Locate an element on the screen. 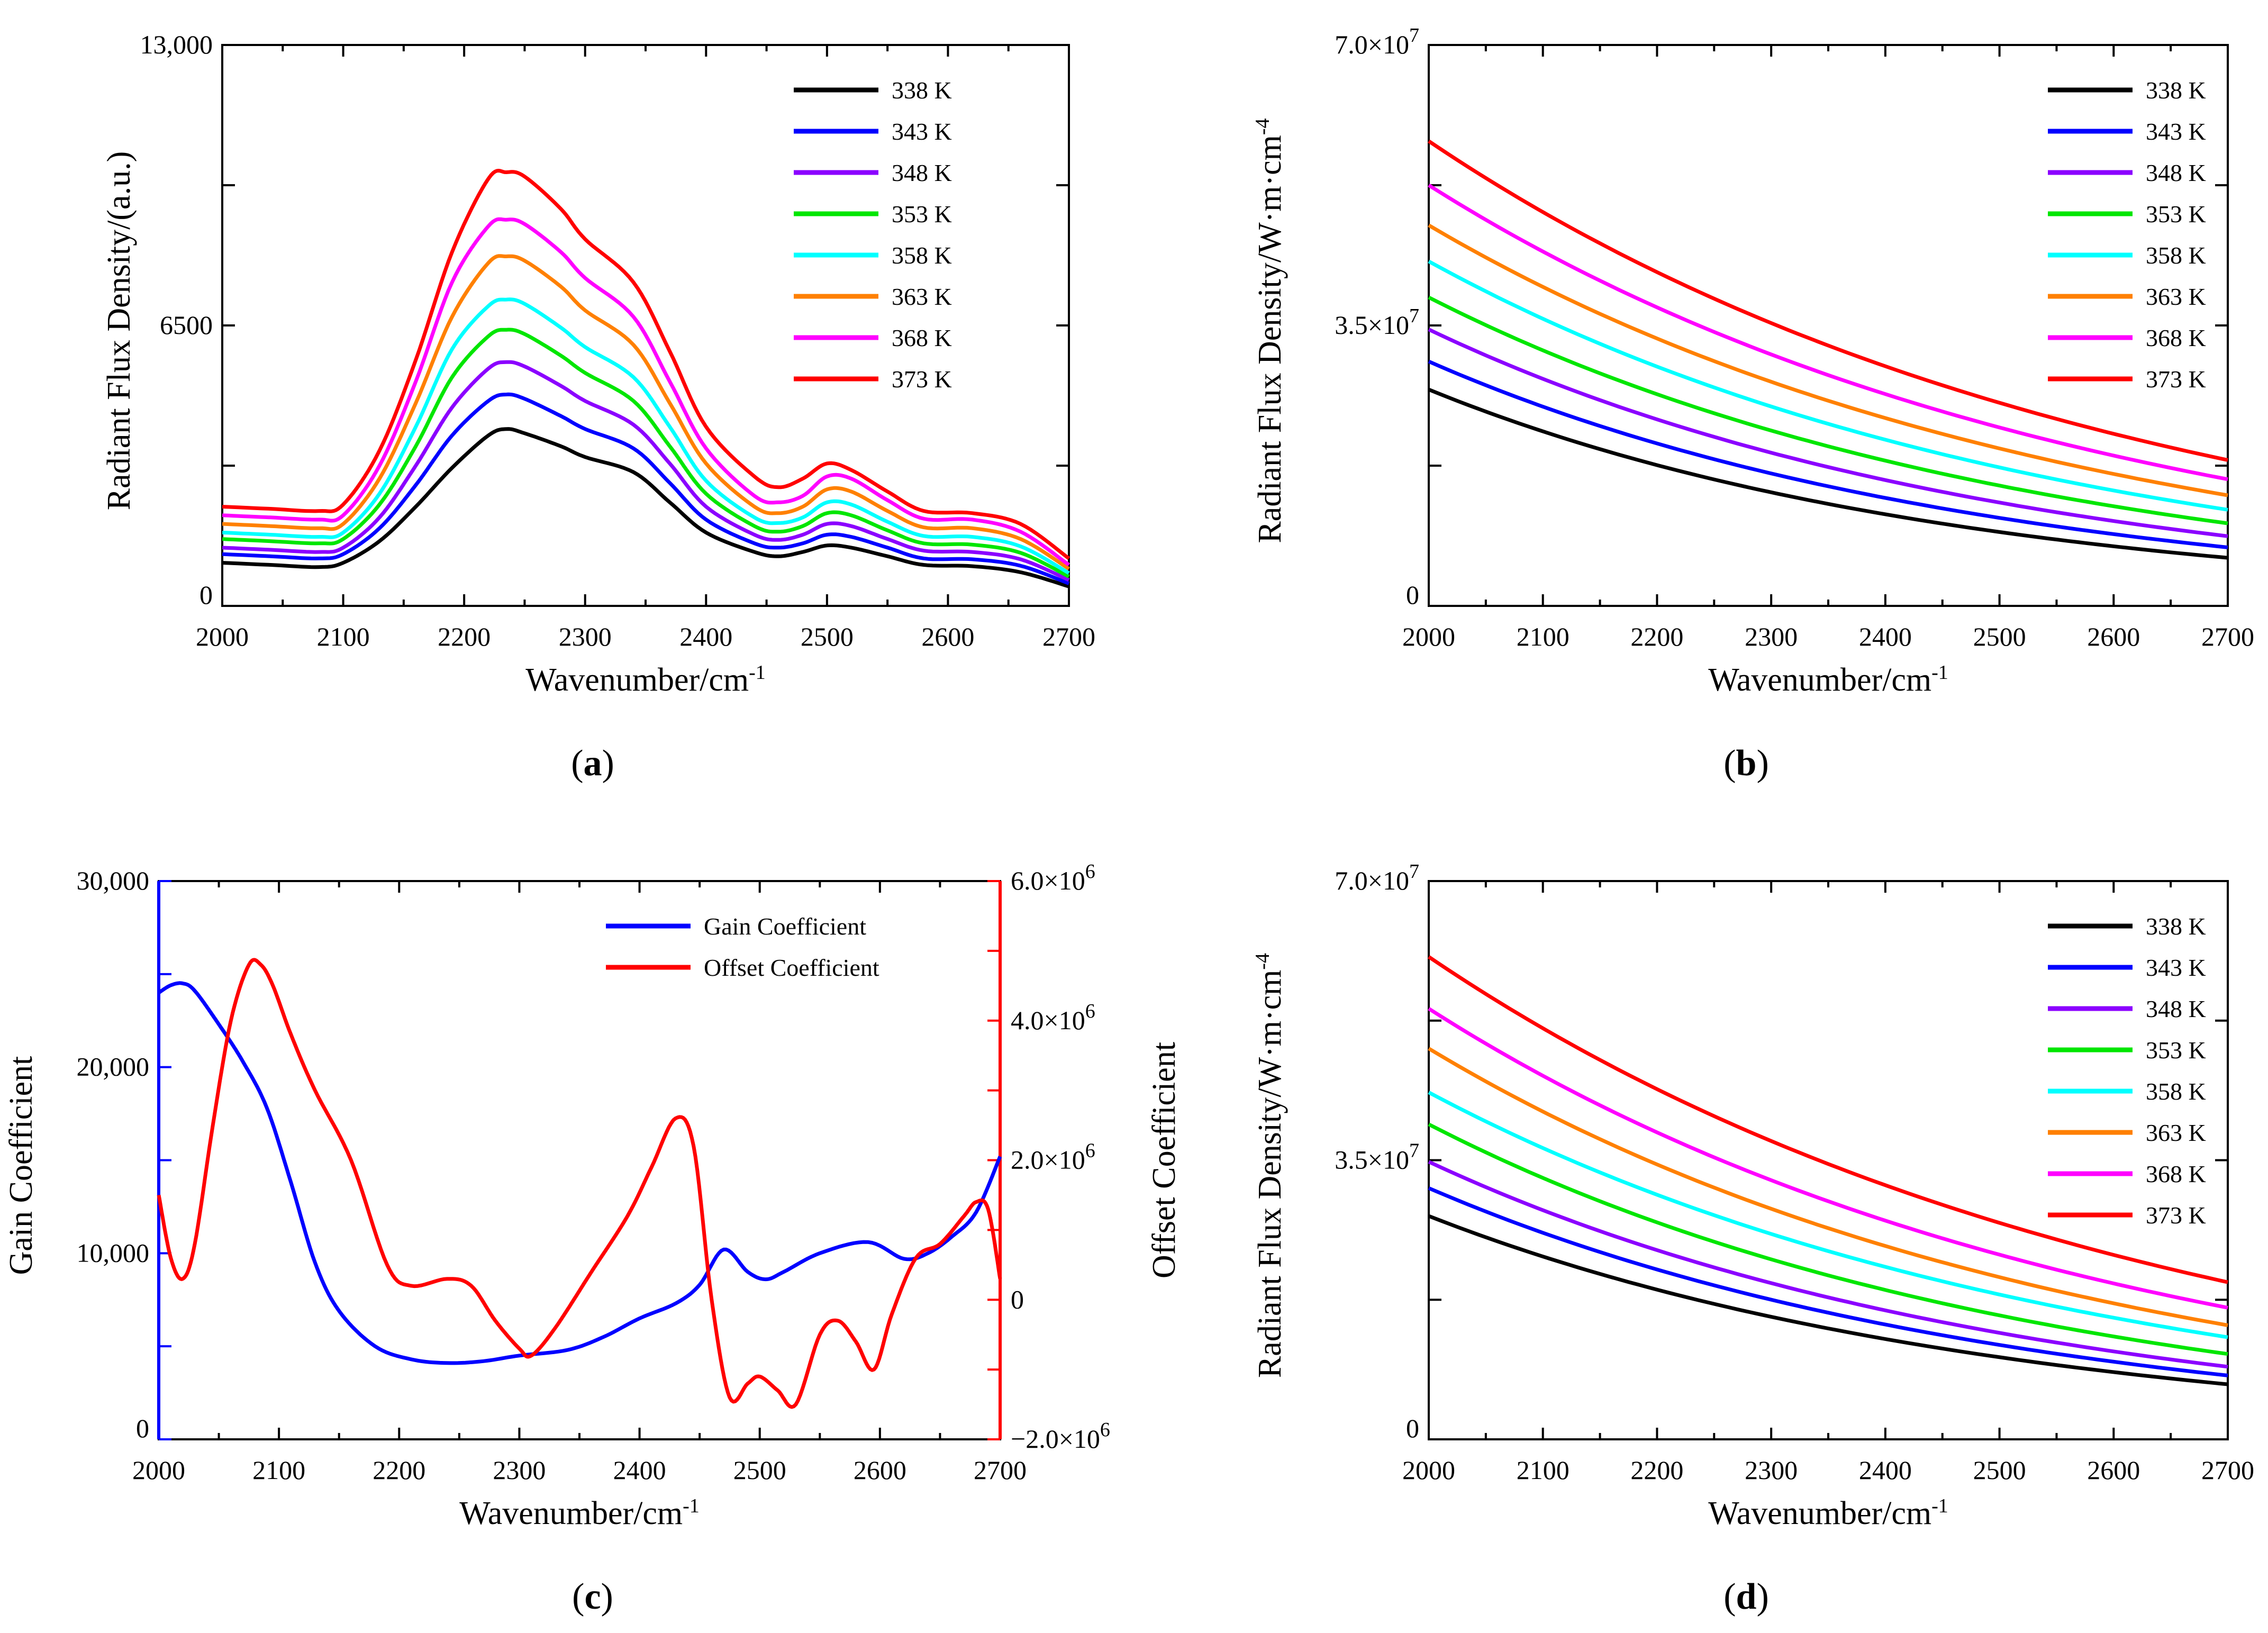 The image size is (2268, 1633). legend-label: Gain Coefficient is located at coordinates (785, 926).